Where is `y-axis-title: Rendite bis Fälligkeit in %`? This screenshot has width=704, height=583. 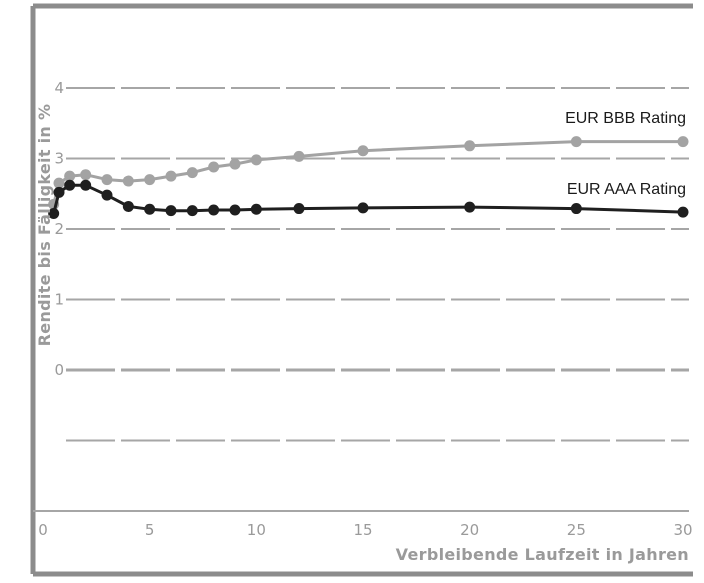
y-axis-title: Rendite bis Fälligkeit in % is located at coordinates (44, 225).